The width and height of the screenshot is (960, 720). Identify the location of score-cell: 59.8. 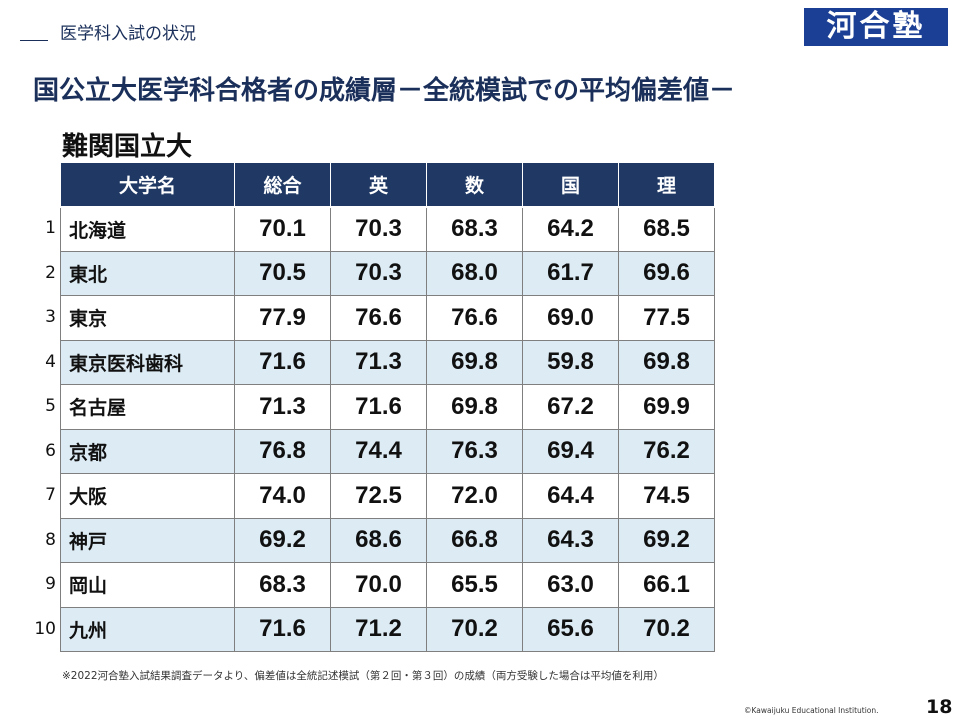
(570, 362).